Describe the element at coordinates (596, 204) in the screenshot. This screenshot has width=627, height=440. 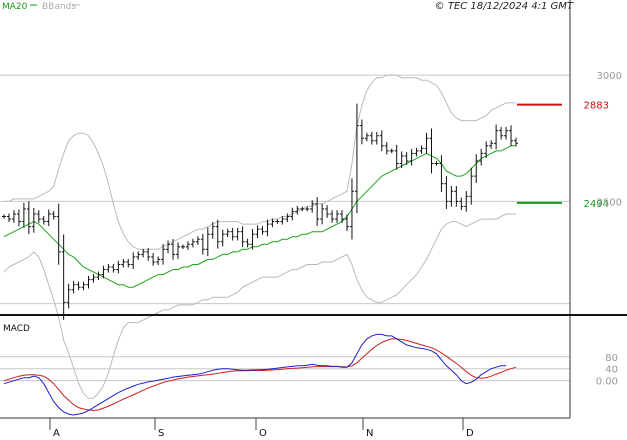
I see `support-level-label: 2494` at that location.